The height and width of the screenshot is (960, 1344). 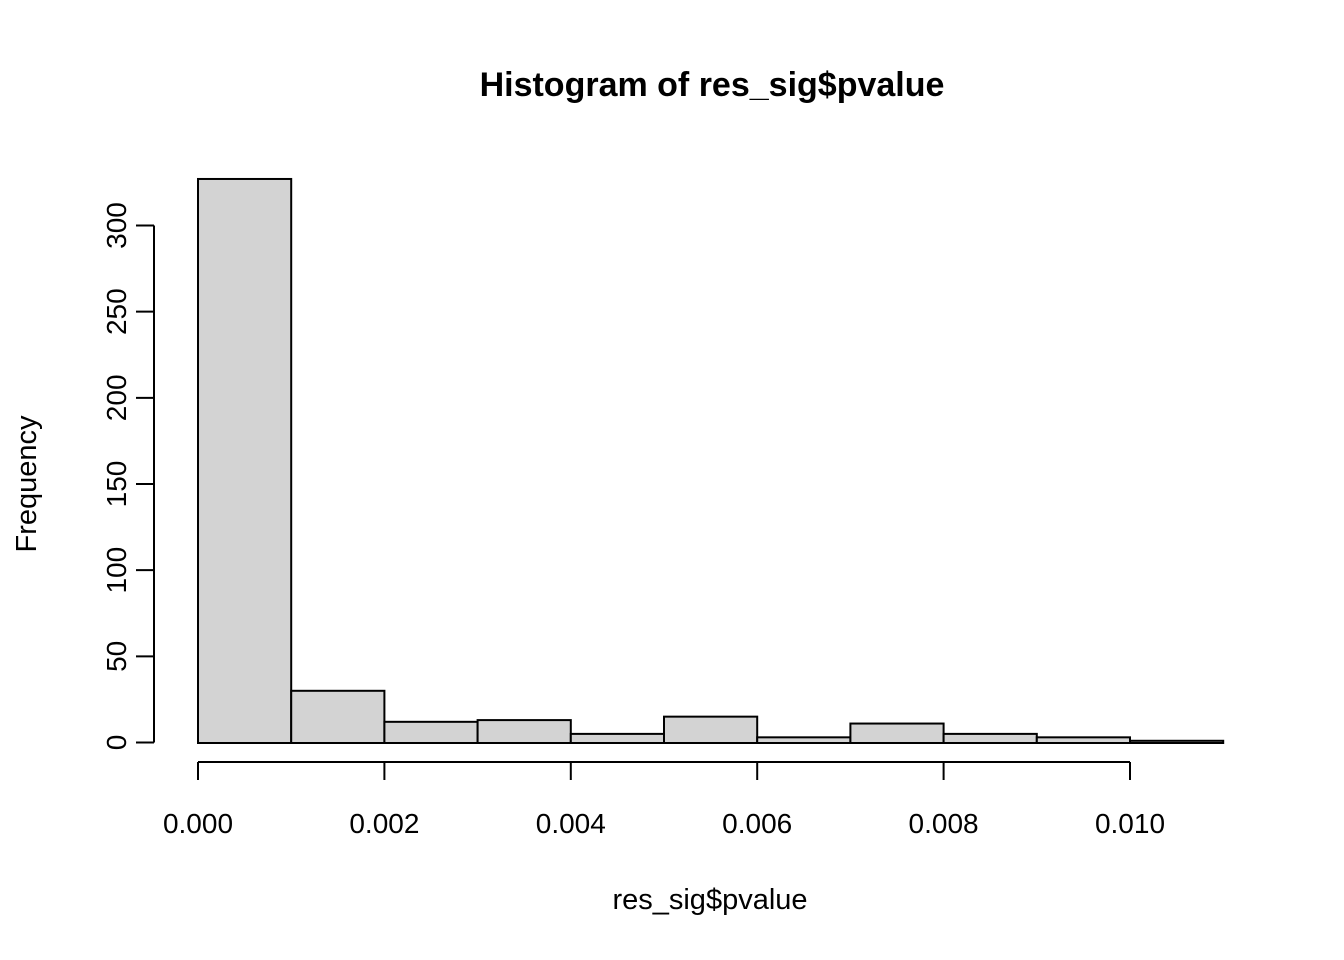 What do you see at coordinates (757, 823) in the screenshot?
I see `x-tick-label: 0.006` at bounding box center [757, 823].